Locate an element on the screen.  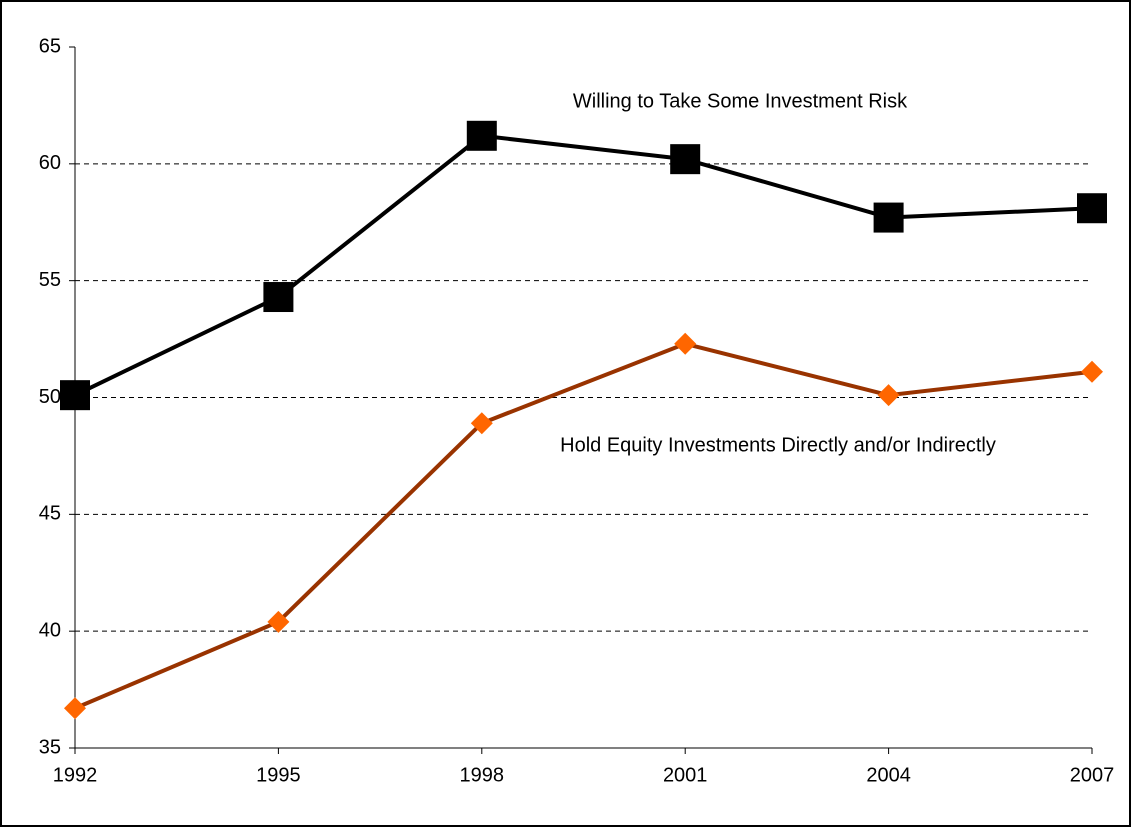
x-tick-label: 1998 is located at coordinates (482, 775).